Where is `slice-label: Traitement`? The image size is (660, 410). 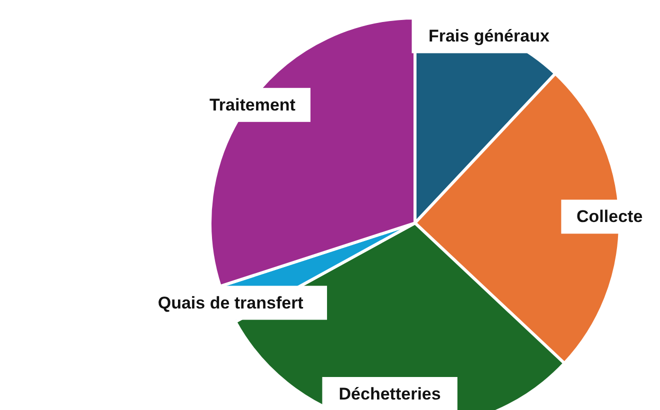 slice-label: Traitement is located at coordinates (252, 104).